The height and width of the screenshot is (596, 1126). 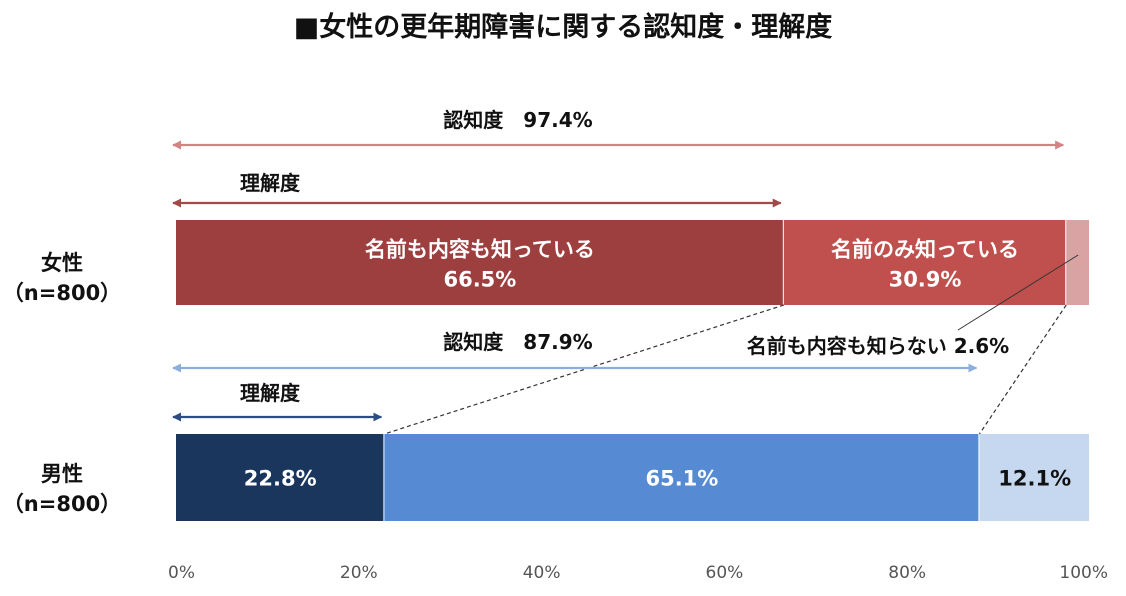 What do you see at coordinates (925, 250) in the screenshot?
I see `bar-label-name: 名前のみ知っている` at bounding box center [925, 250].